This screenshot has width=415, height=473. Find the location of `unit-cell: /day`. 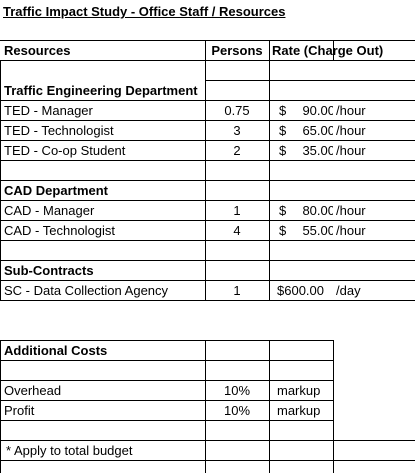

unit-cell: /day is located at coordinates (348, 290).